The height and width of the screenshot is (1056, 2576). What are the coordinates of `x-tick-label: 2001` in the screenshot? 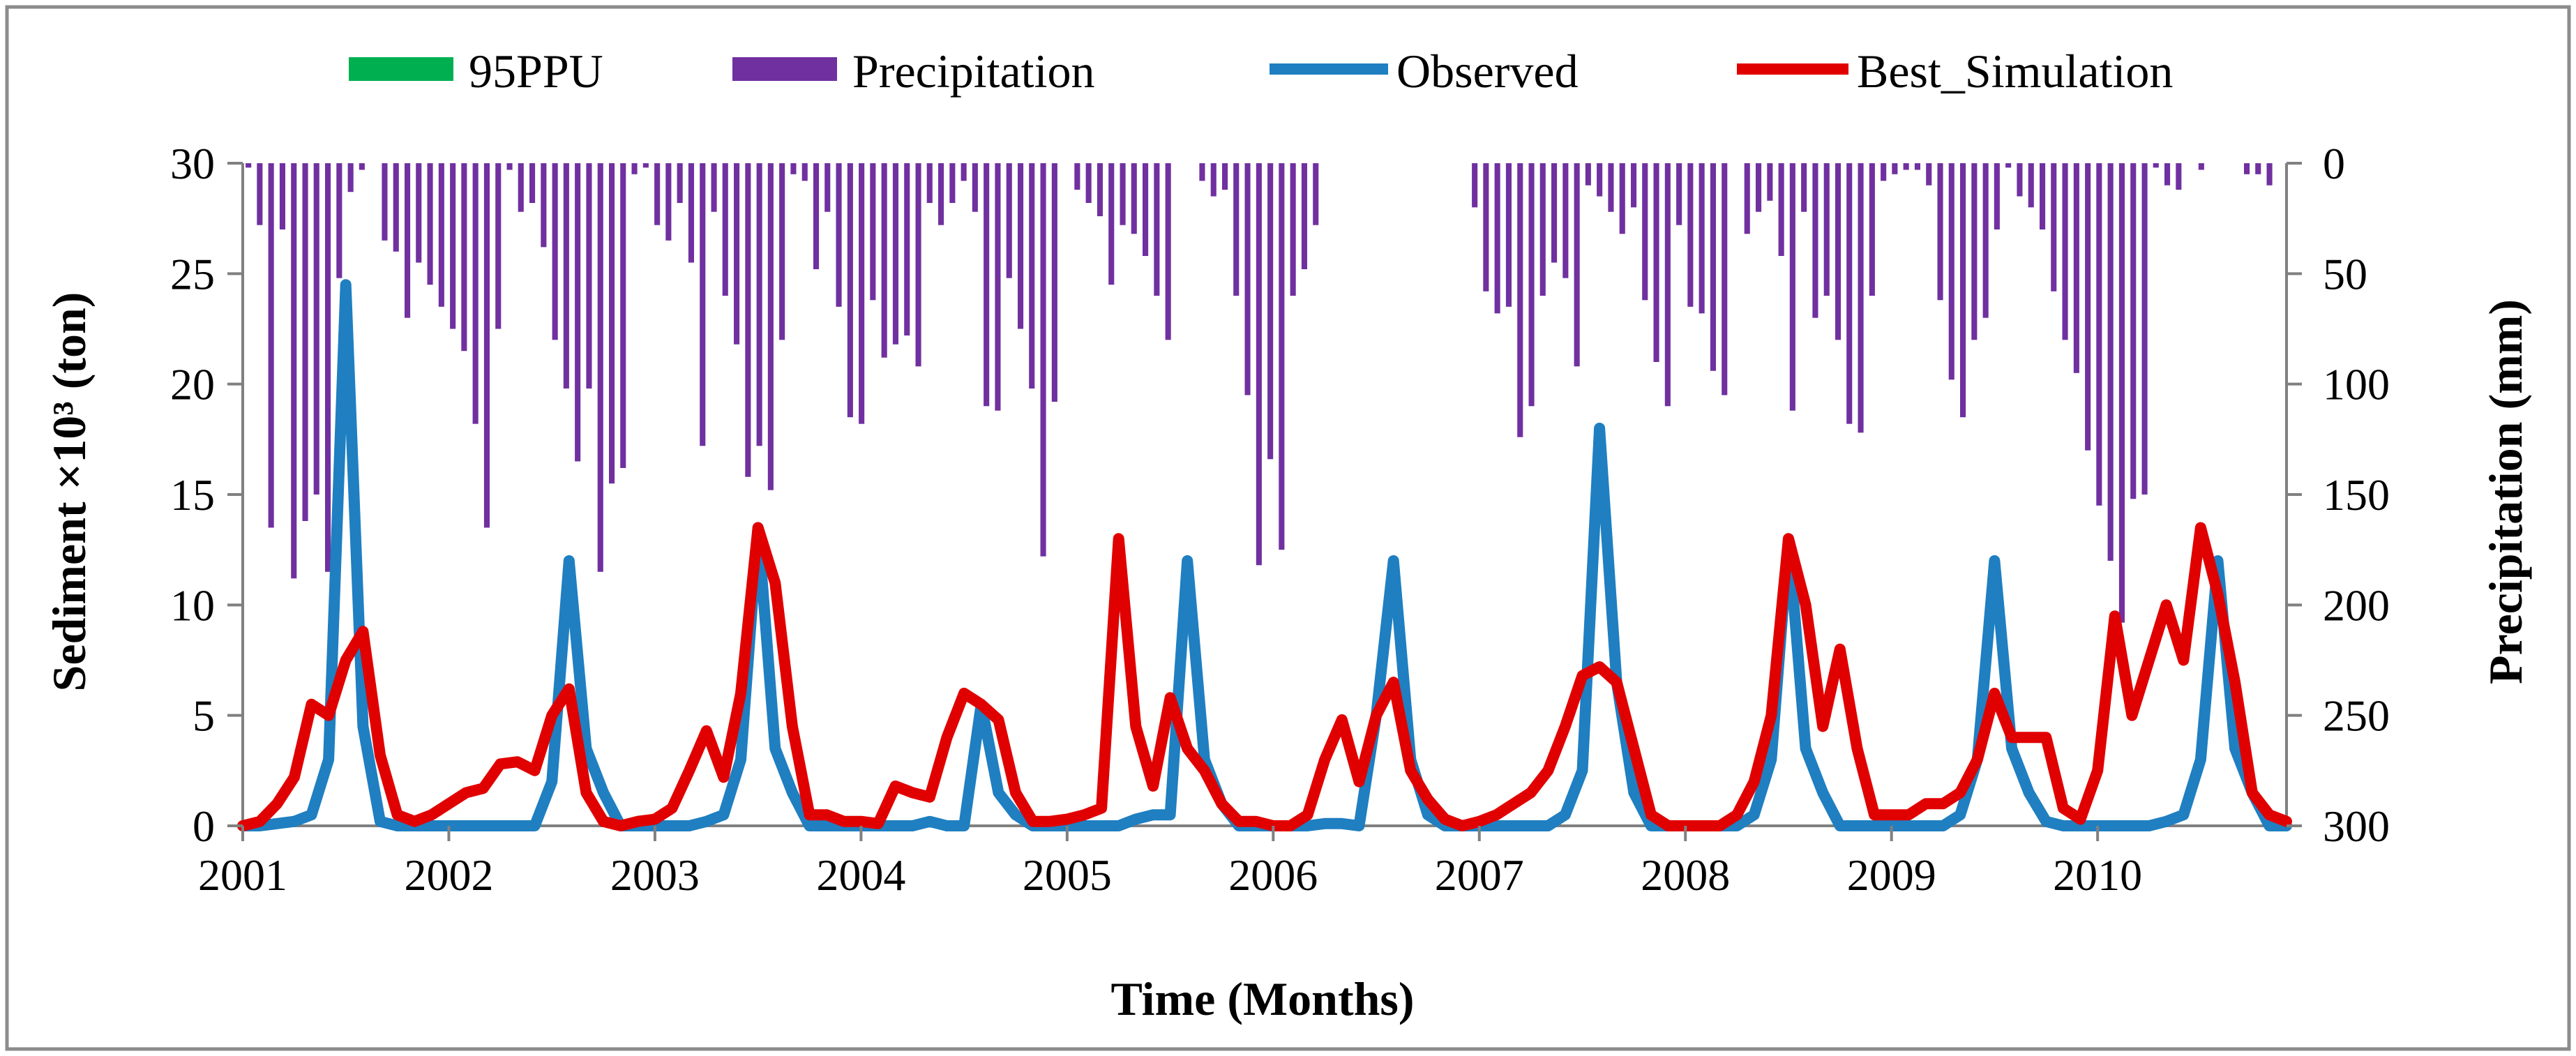 It's located at (242, 875).